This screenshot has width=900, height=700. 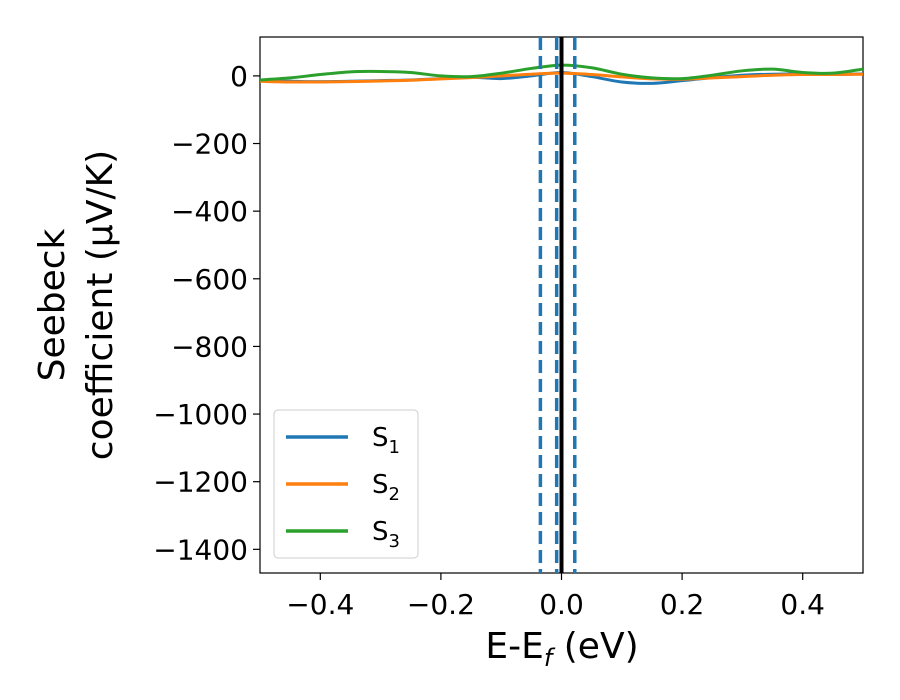 I want to click on y-axis-title-line2: coefficient (μV/K), so click(x=100, y=305).